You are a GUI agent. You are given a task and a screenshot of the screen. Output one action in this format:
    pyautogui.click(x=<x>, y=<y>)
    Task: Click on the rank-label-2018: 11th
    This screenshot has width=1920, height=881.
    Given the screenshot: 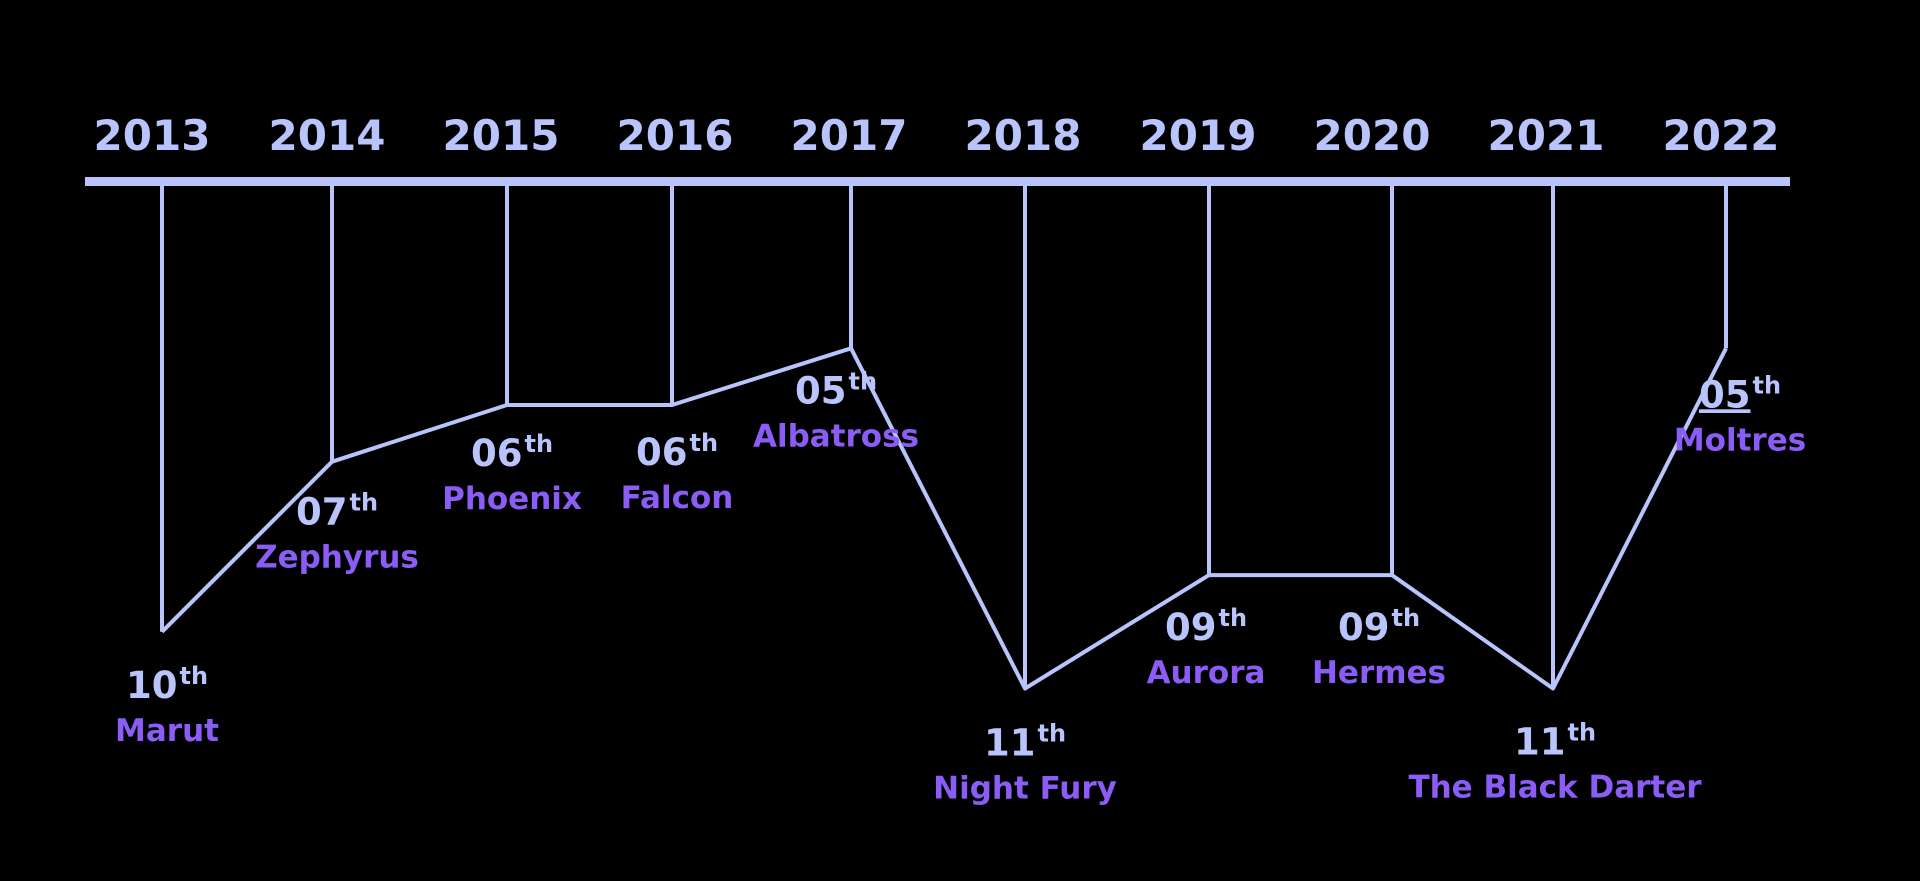 What is the action you would take?
    pyautogui.click(x=1025, y=742)
    